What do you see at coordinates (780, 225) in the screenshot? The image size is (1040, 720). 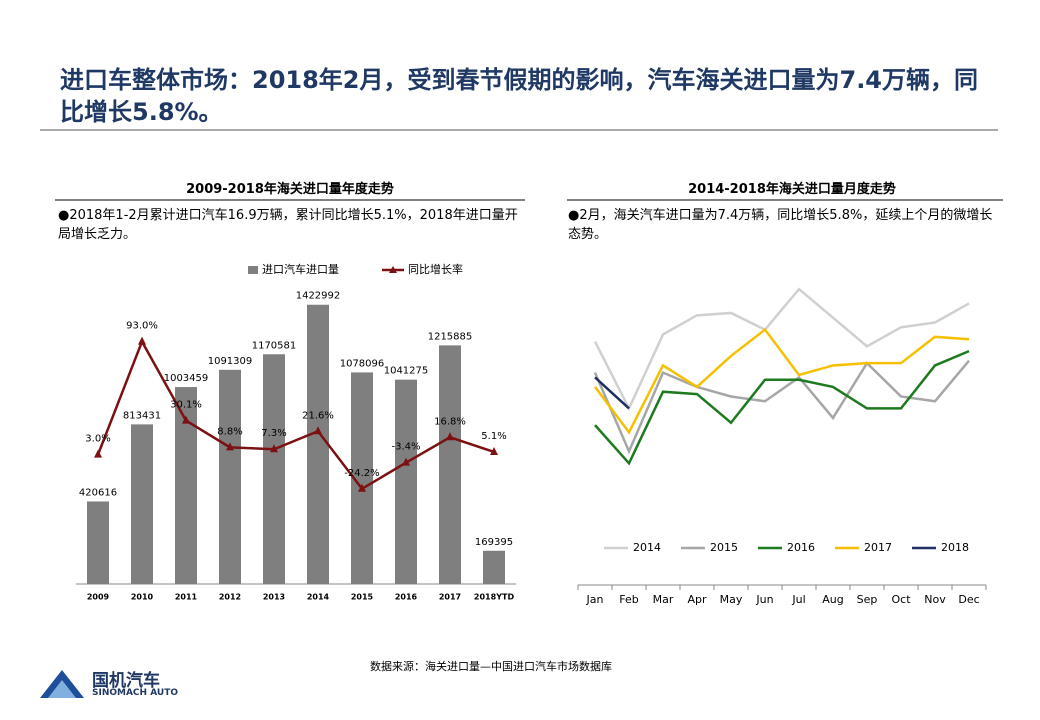 I see `panel-note: ●2月，海关汽车进口量为7.4万辆，同比增长5.8%，延续上个月的微增长态势。` at bounding box center [780, 225].